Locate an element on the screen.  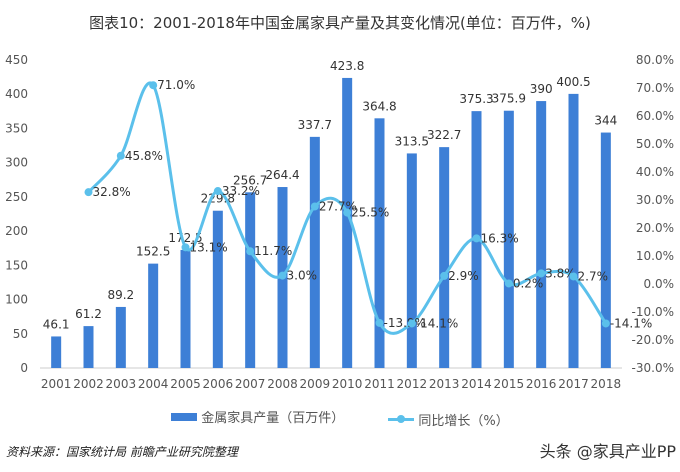
growth-data-label: 16.3% is located at coordinates (500, 238).